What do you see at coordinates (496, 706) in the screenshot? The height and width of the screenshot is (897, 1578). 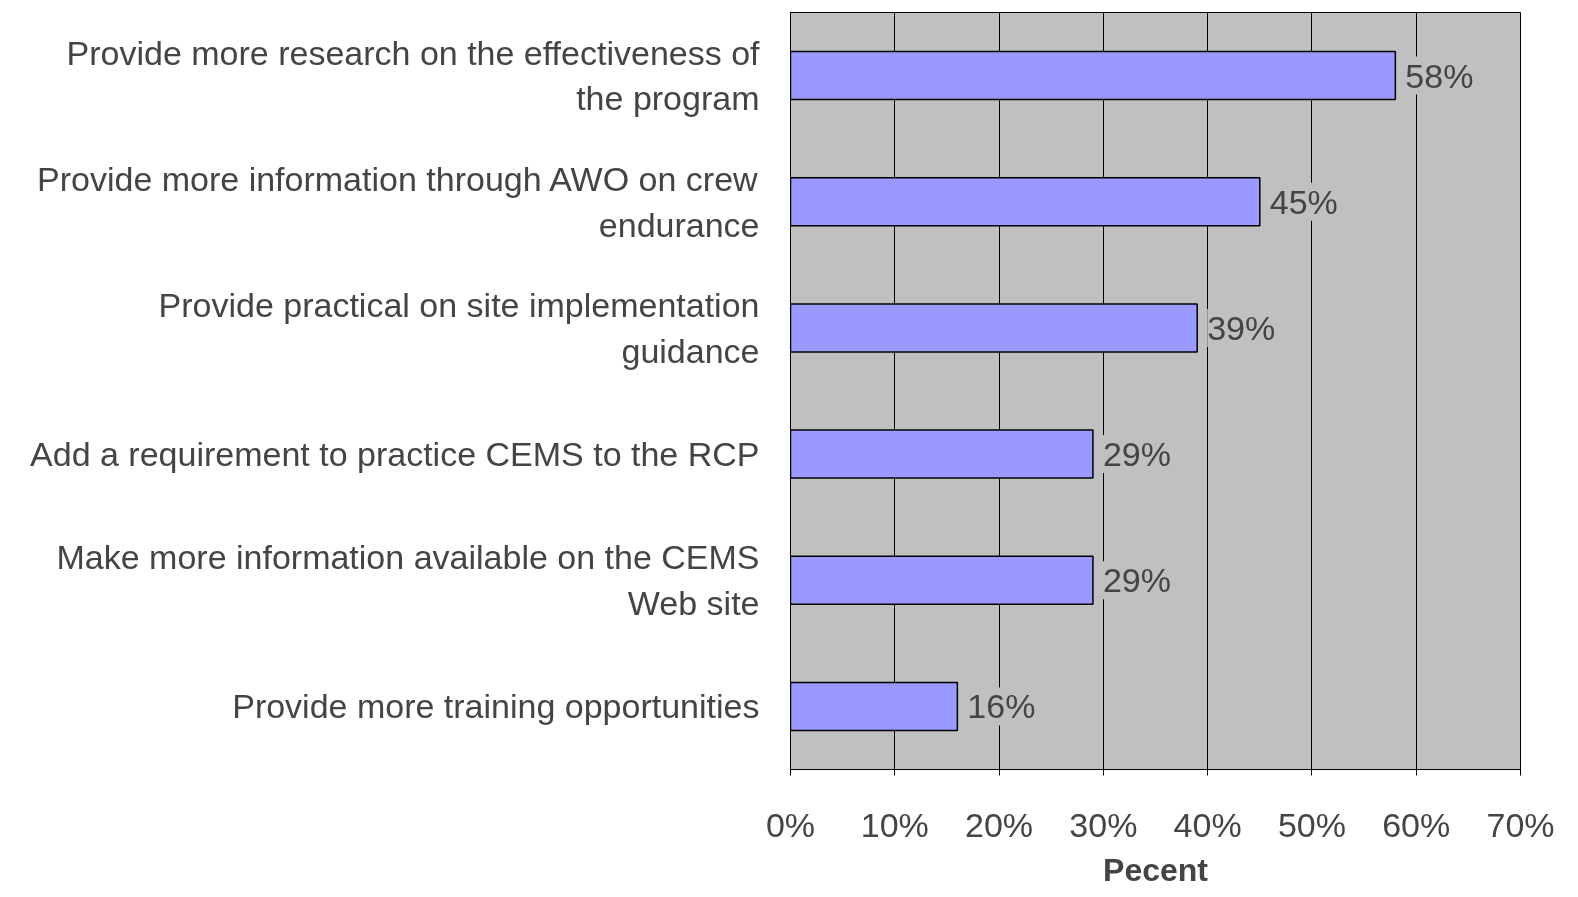 I see `y-tick-label: Provide more training opportunities` at bounding box center [496, 706].